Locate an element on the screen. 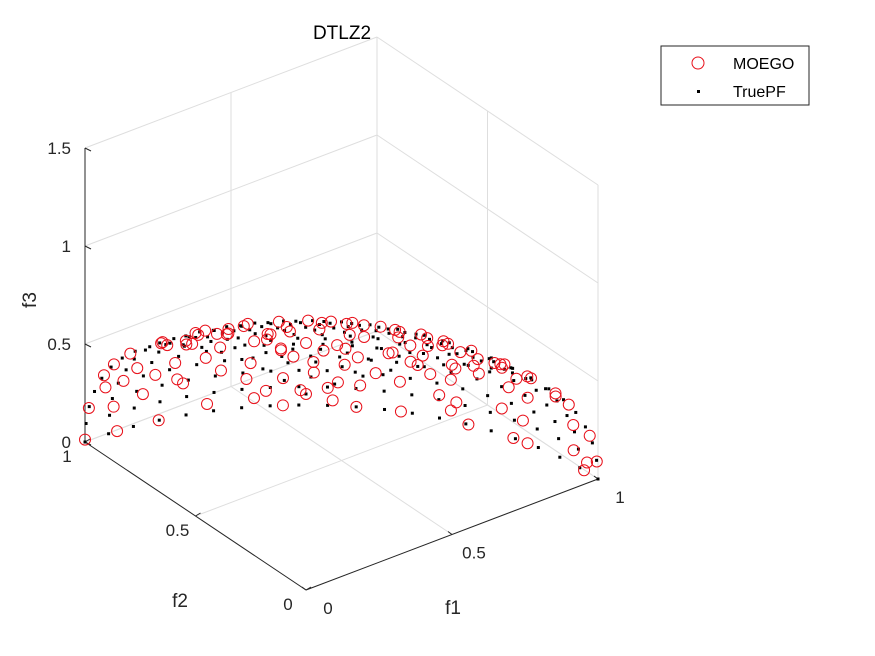 Image resolution: width=875 pixels, height=656 pixels. z-tick-label-0: 0 is located at coordinates (66, 442).